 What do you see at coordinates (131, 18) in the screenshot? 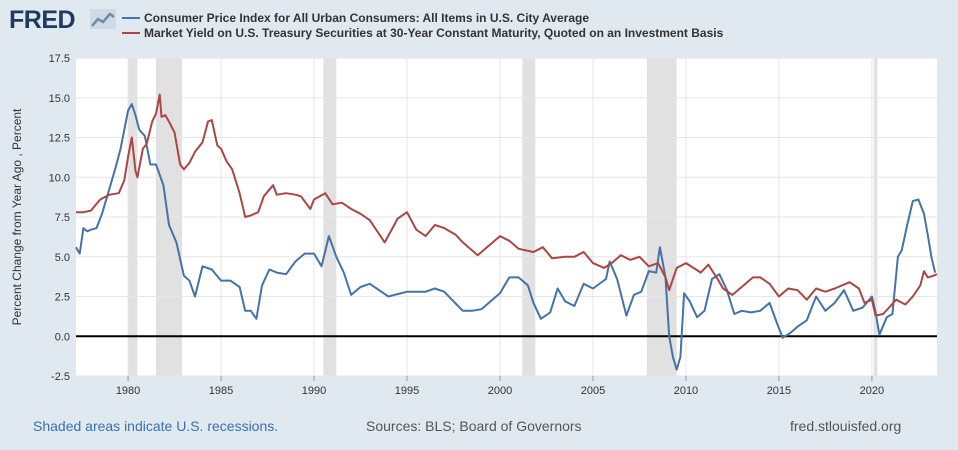
I see `legend-swatch-cpi` at bounding box center [131, 18].